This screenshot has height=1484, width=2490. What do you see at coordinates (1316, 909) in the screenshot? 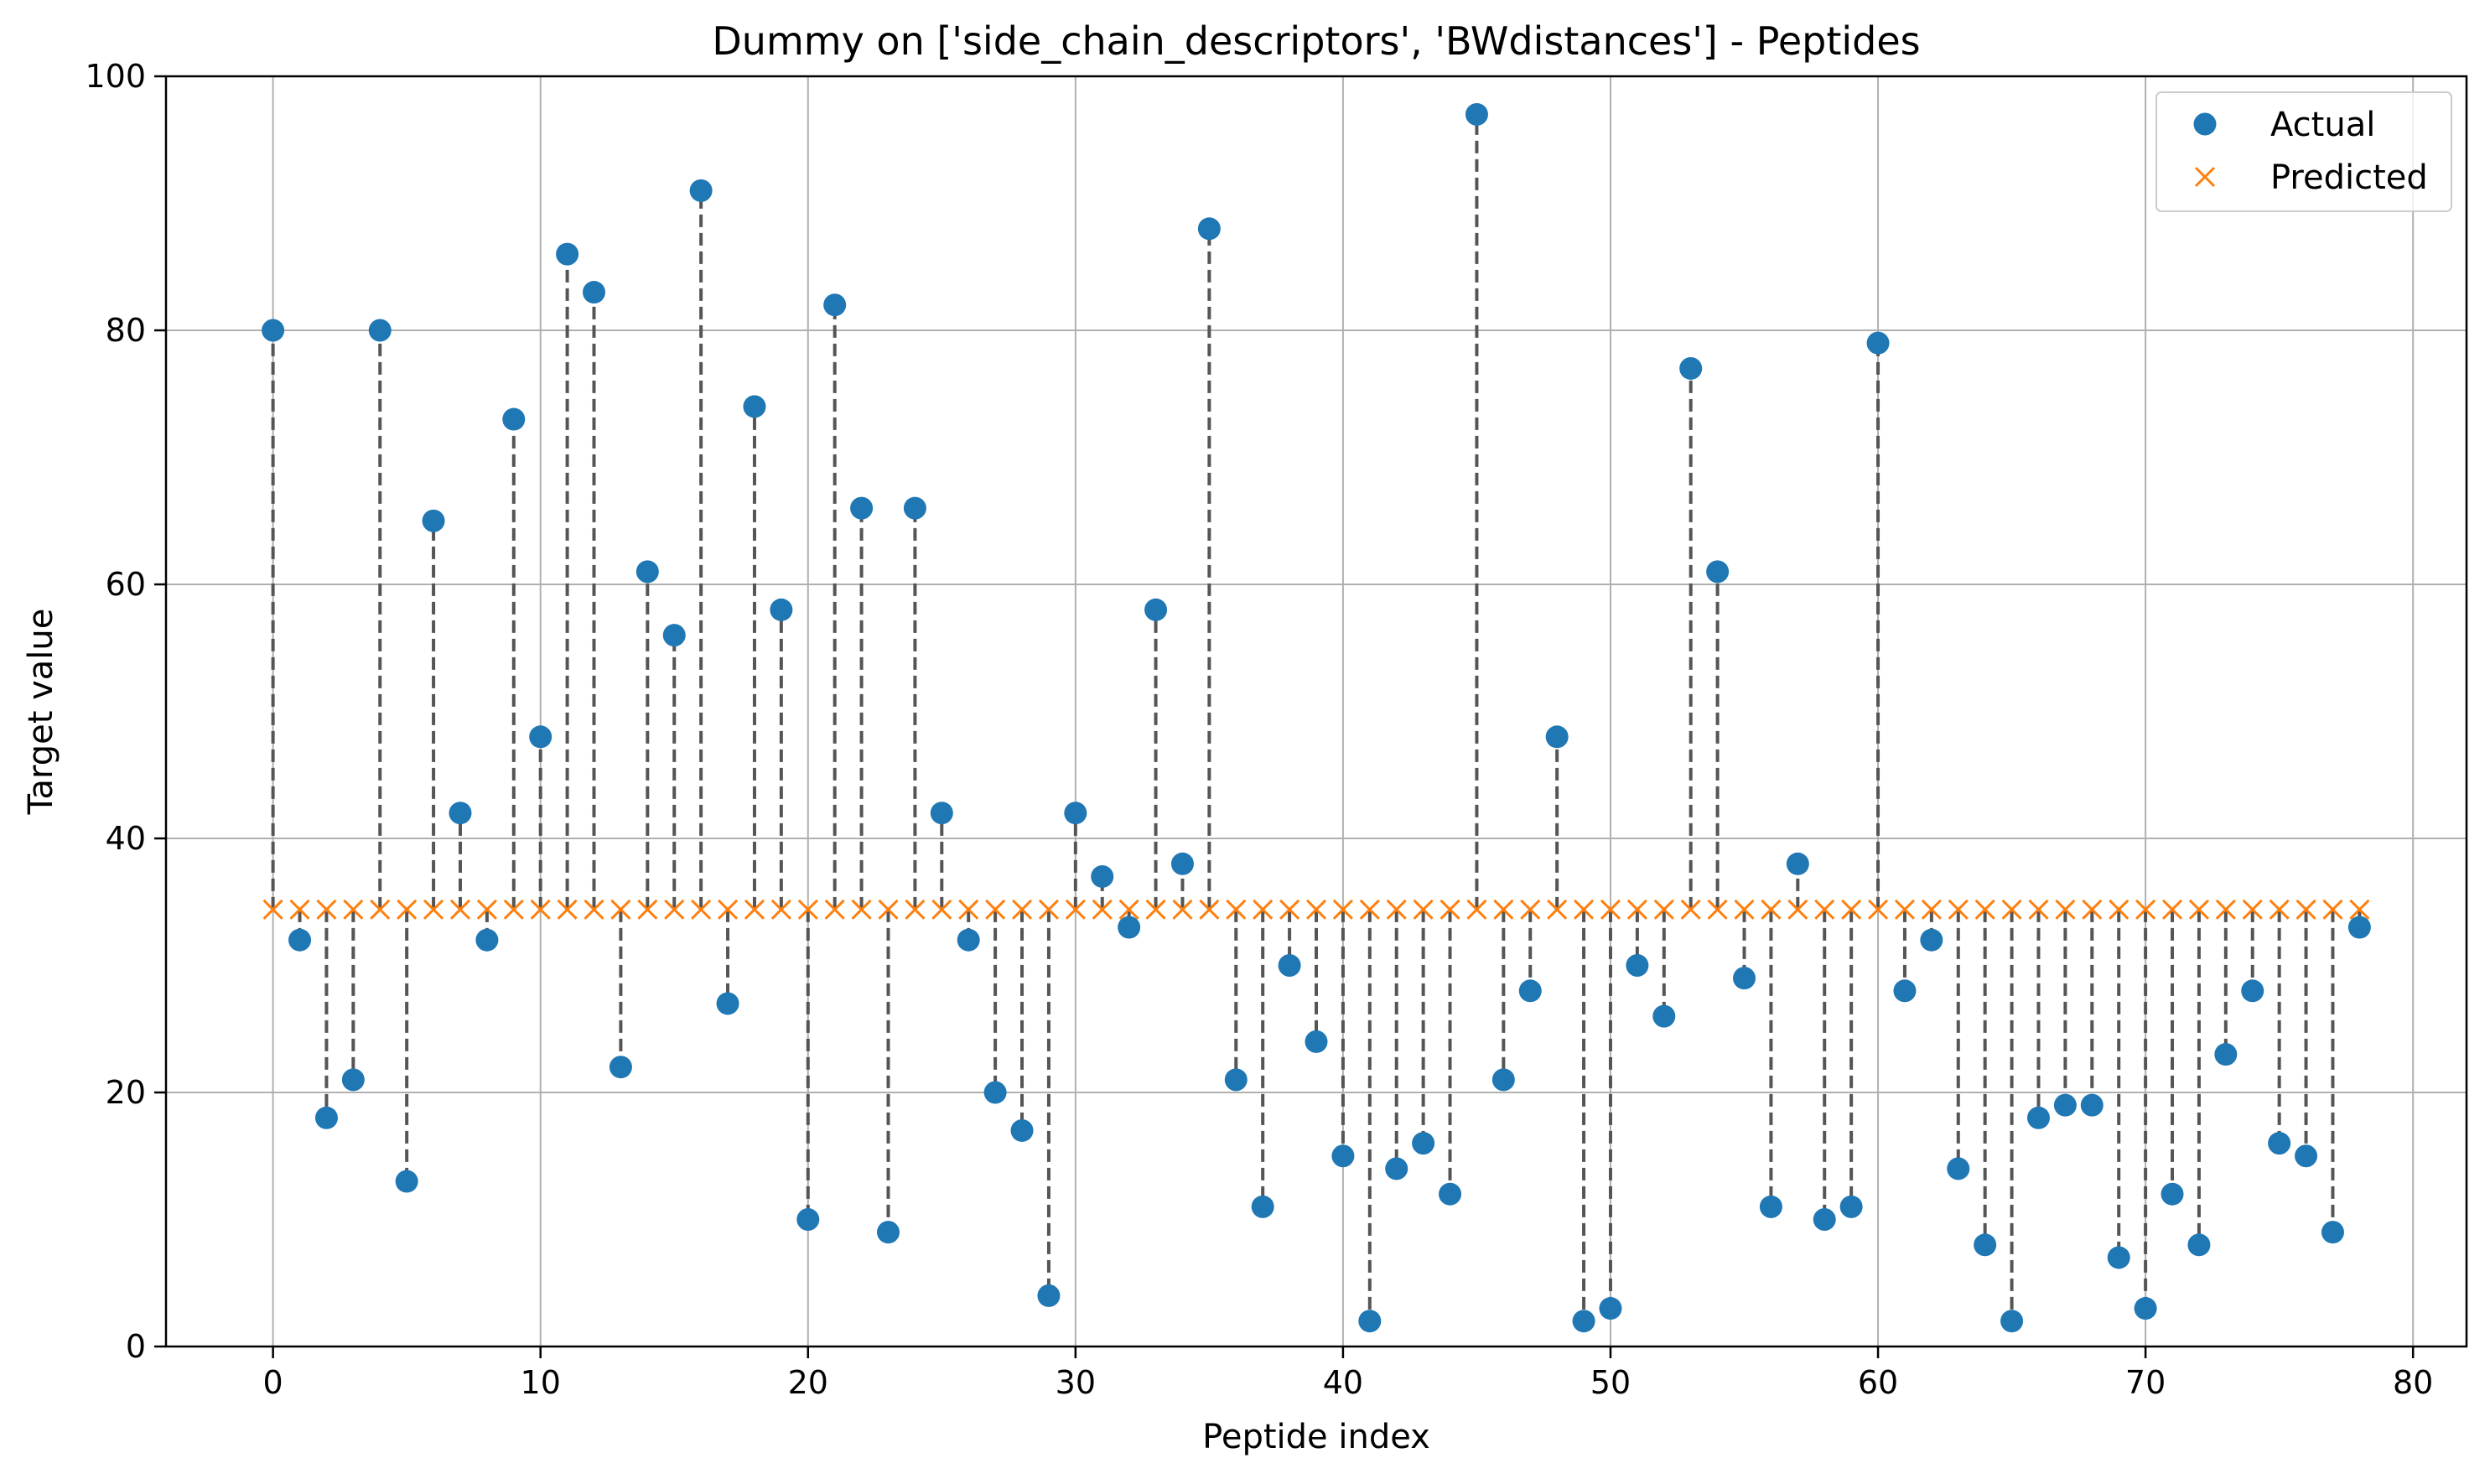
I see `predicted-series` at bounding box center [1316, 909].